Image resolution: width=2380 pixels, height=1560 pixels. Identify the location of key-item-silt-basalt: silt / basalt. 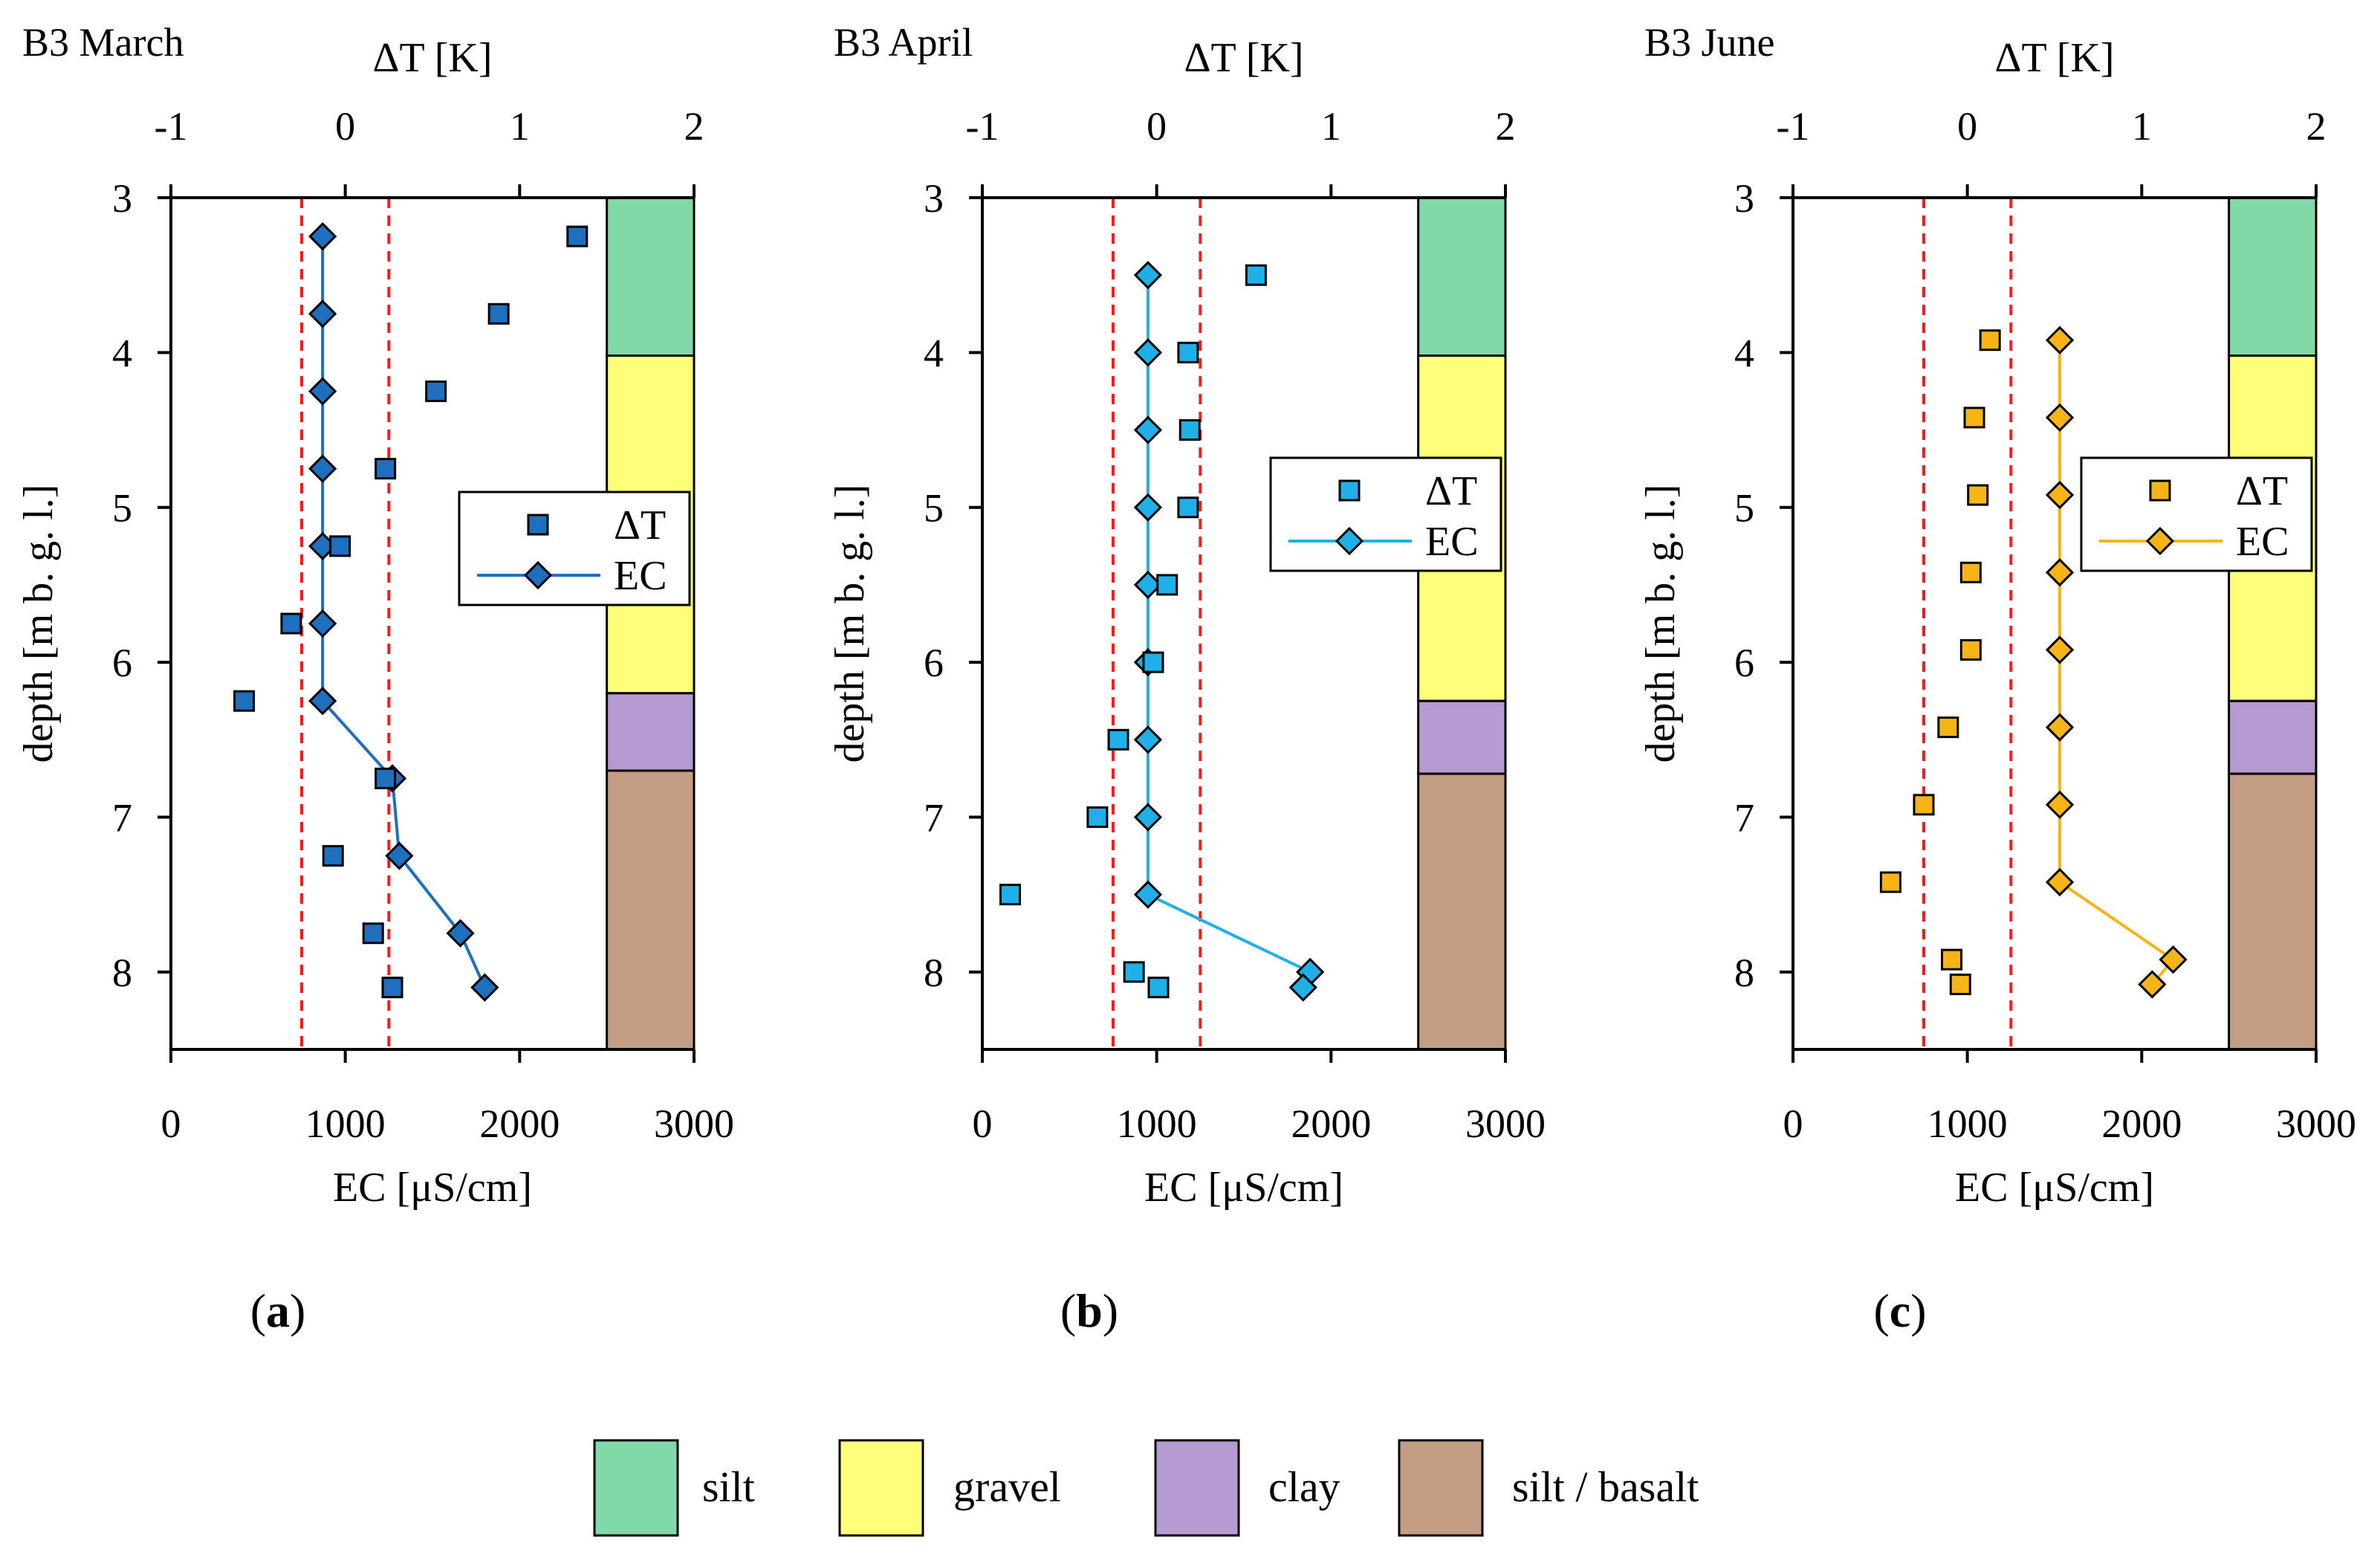
(1548, 1488).